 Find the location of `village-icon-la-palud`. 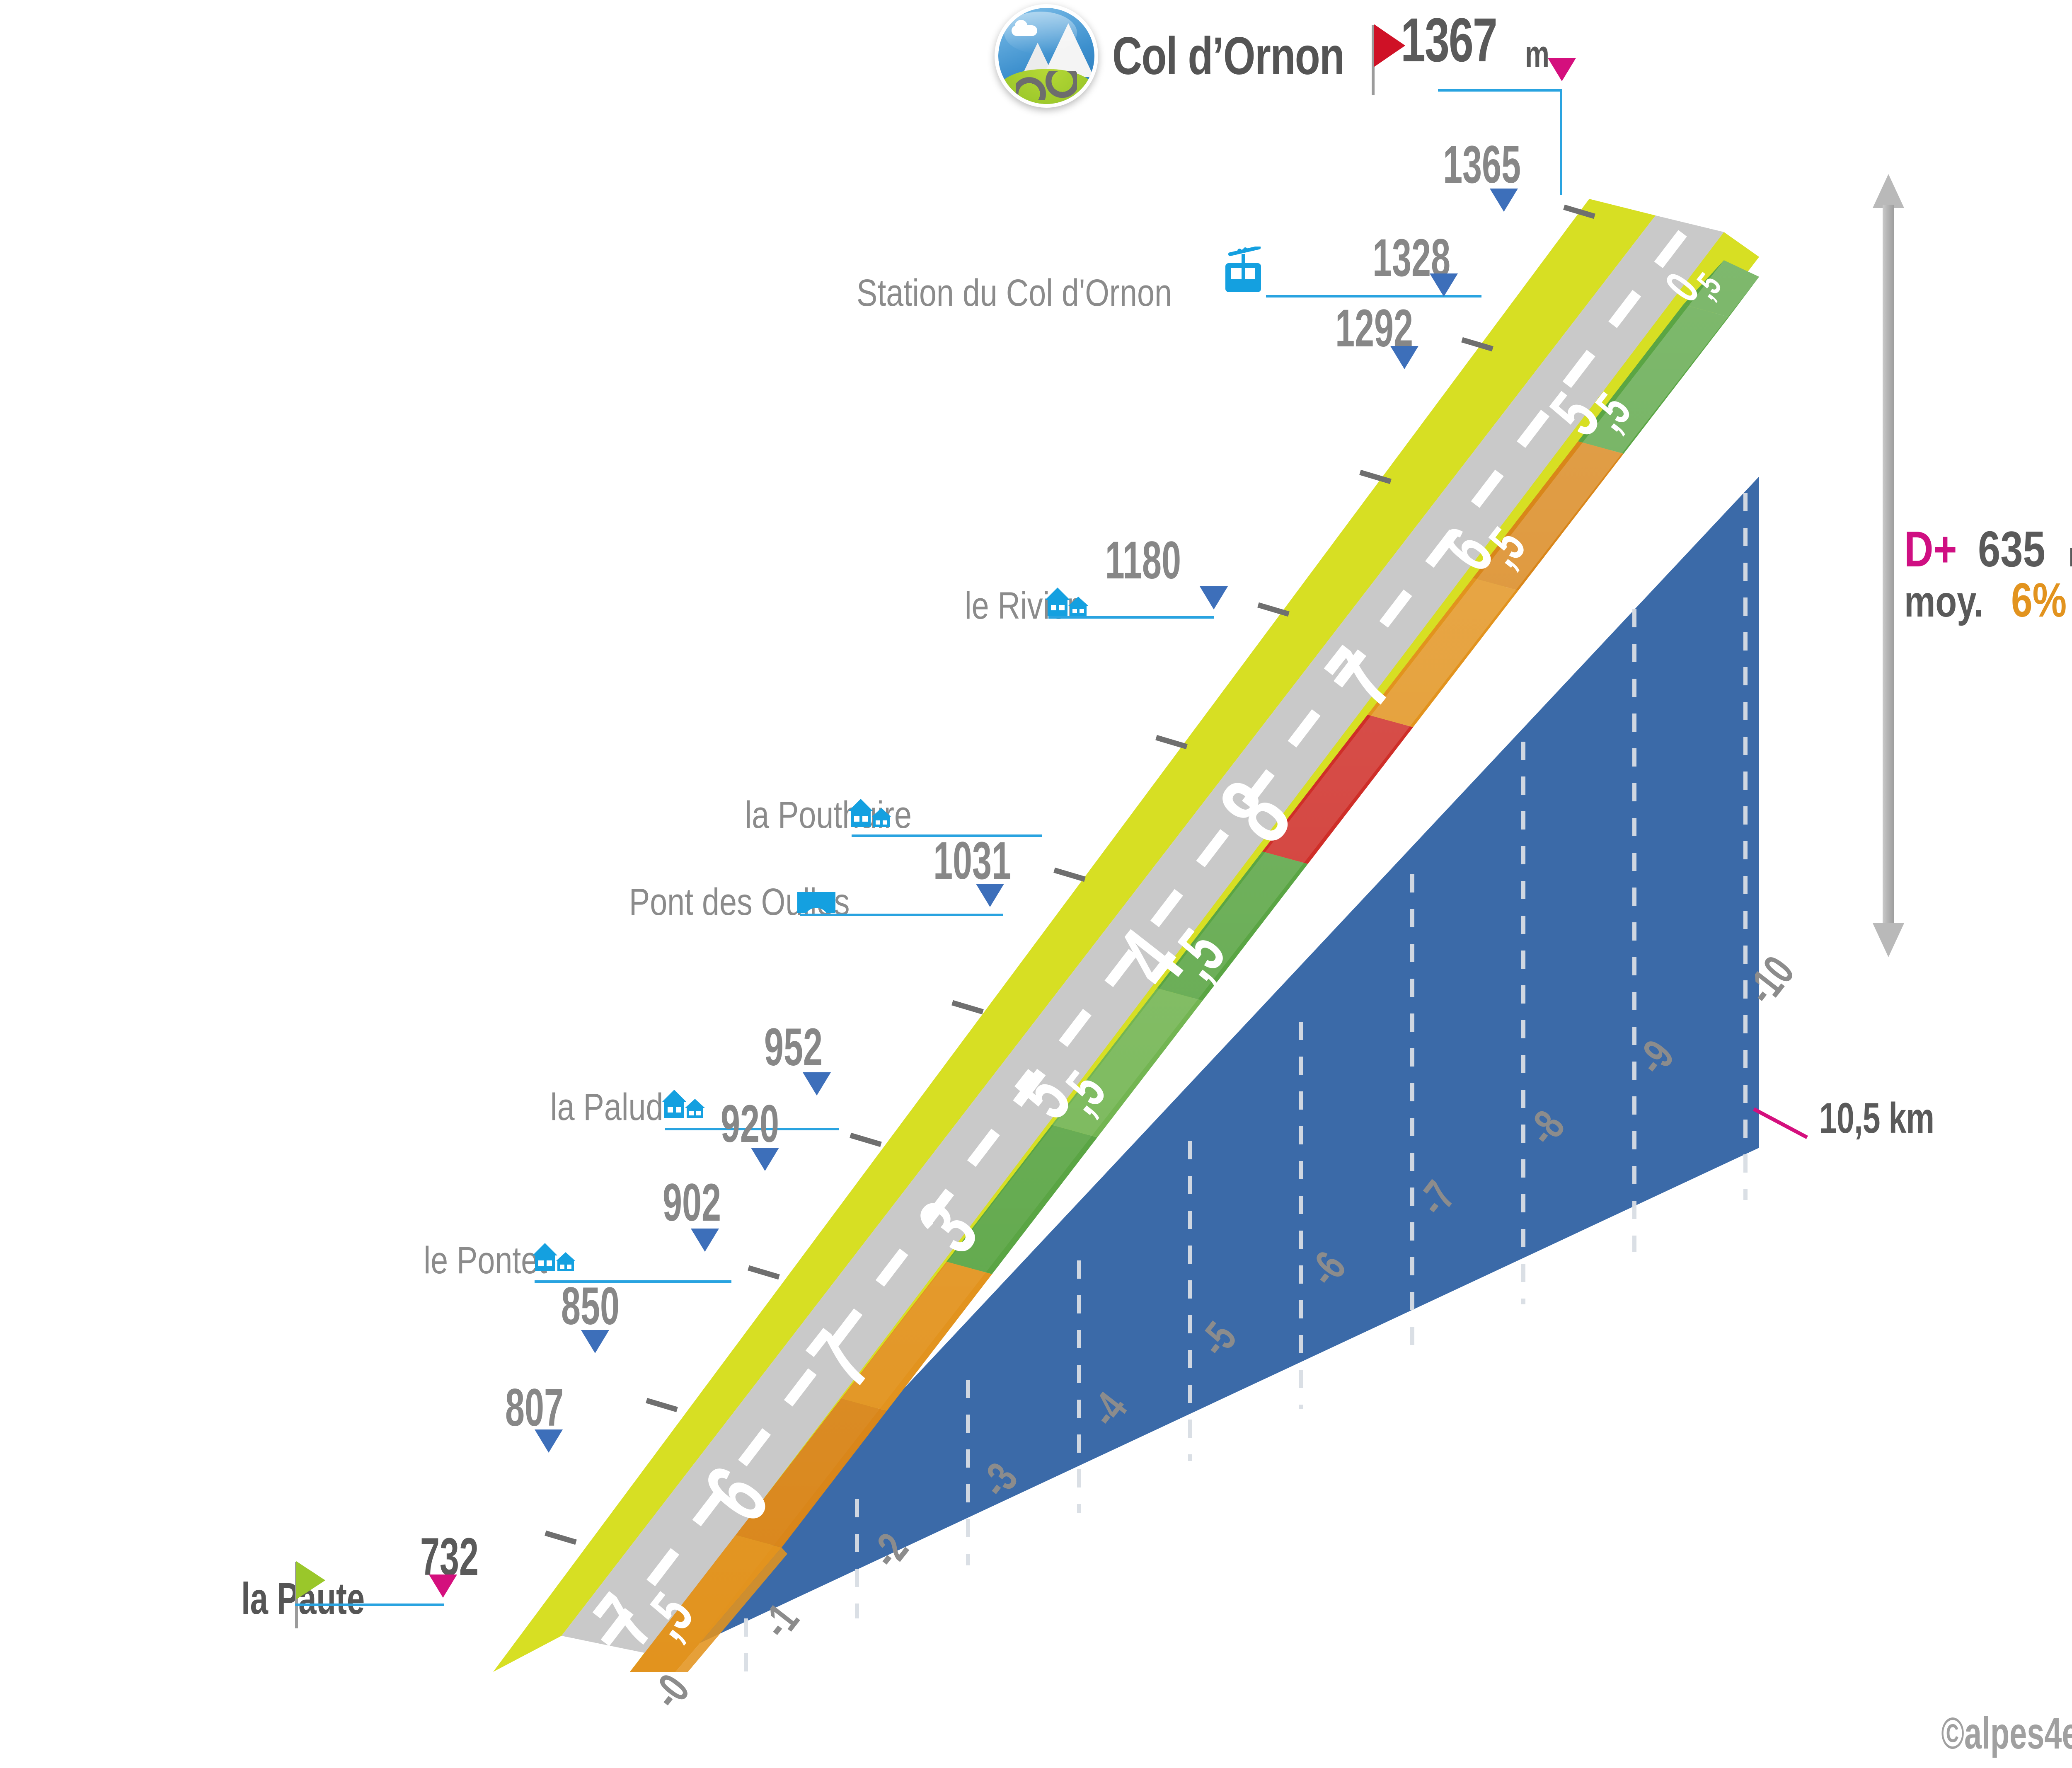

village-icon-la-palud is located at coordinates (684, 1107).